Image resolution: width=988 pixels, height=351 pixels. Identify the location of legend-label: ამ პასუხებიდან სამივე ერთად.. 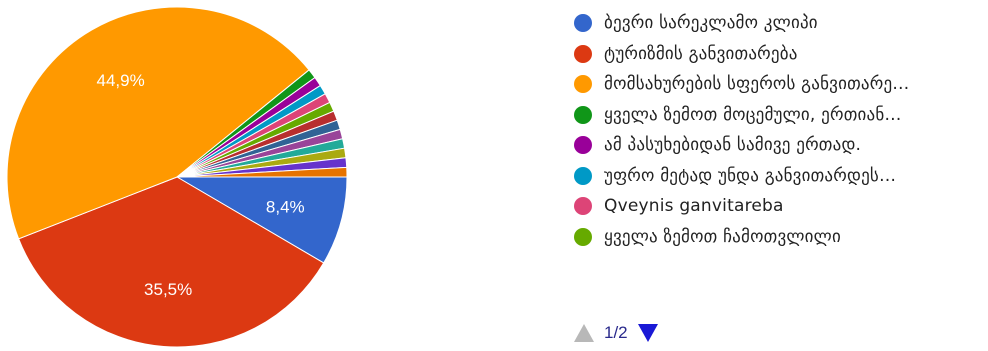
(733, 145).